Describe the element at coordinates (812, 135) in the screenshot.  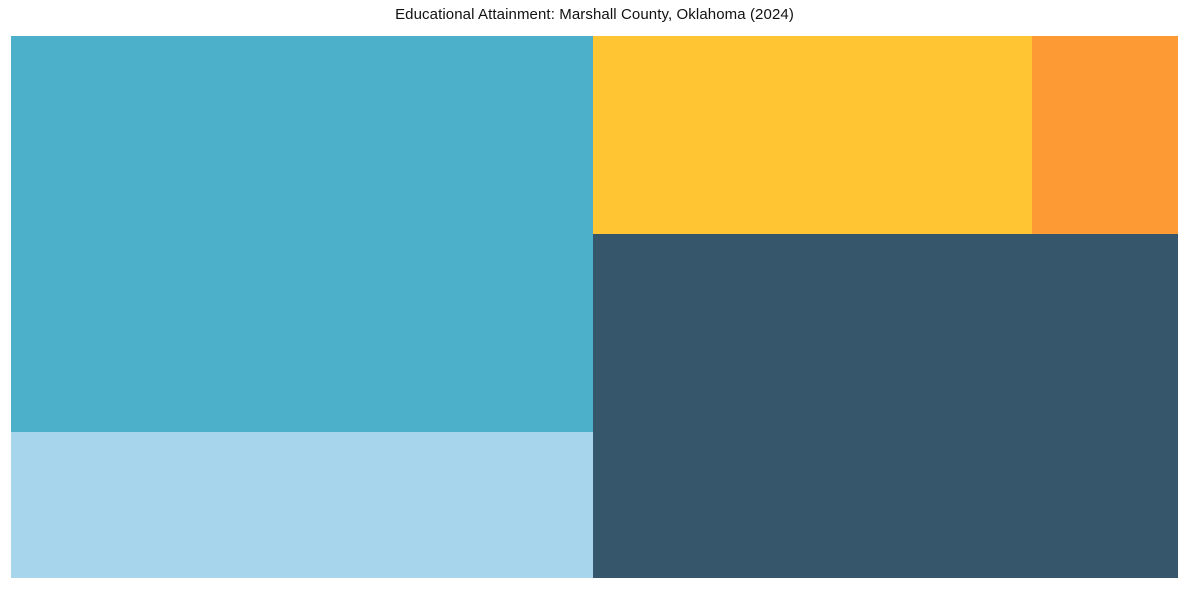
I see `tile-bachelors-degree: Bachelor's degree` at that location.